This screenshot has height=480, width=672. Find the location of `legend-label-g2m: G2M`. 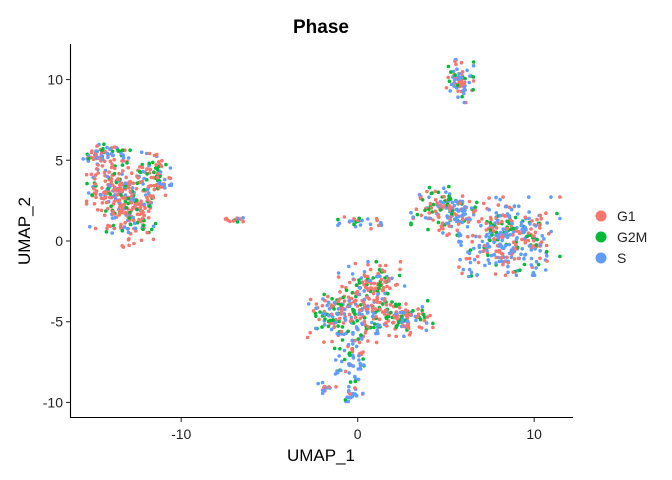

legend-label-g2m: G2M is located at coordinates (632, 237).